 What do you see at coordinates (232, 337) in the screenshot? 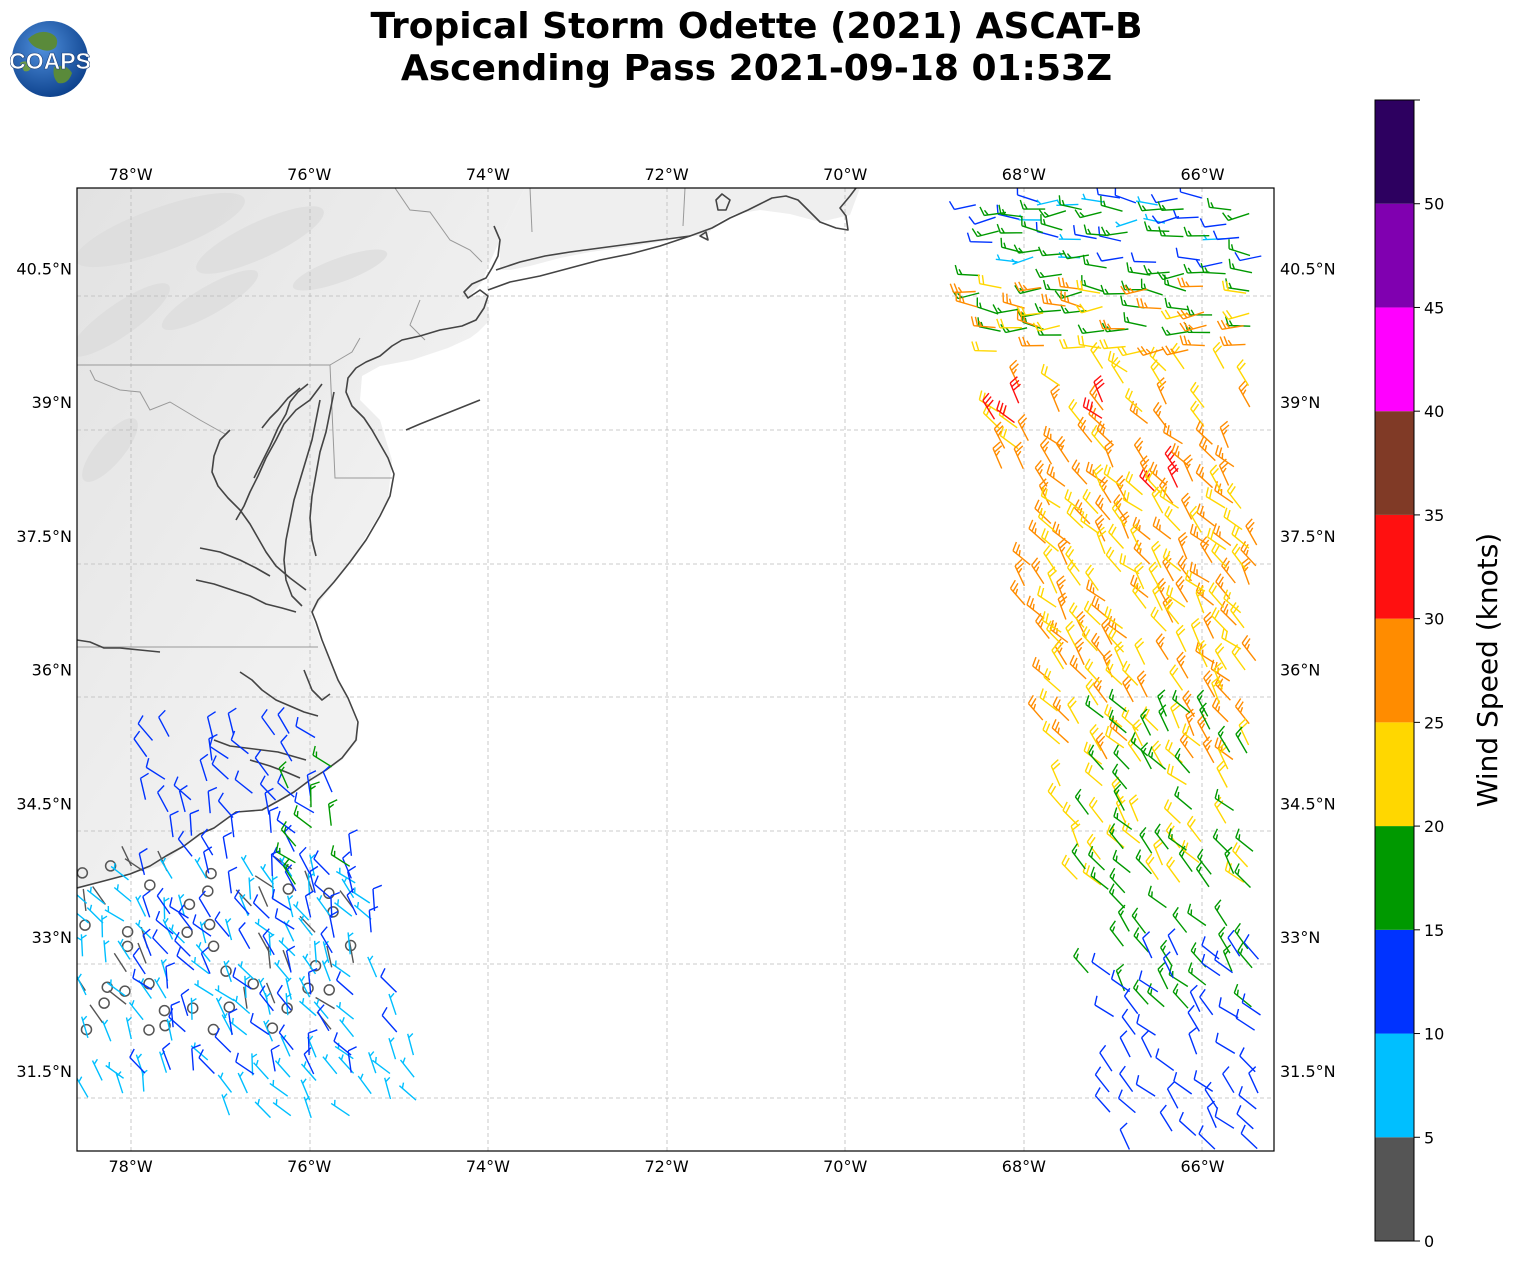
I see `land-hillshade` at bounding box center [232, 337].